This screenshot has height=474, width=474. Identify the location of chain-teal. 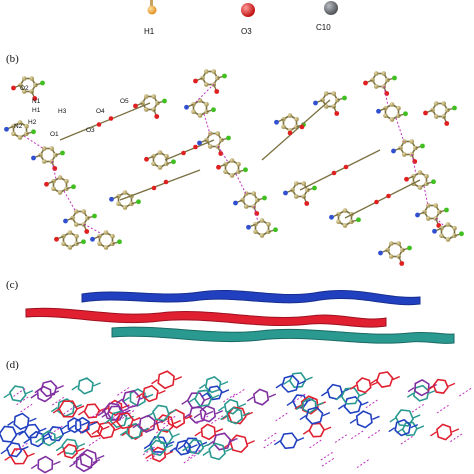
(283, 335).